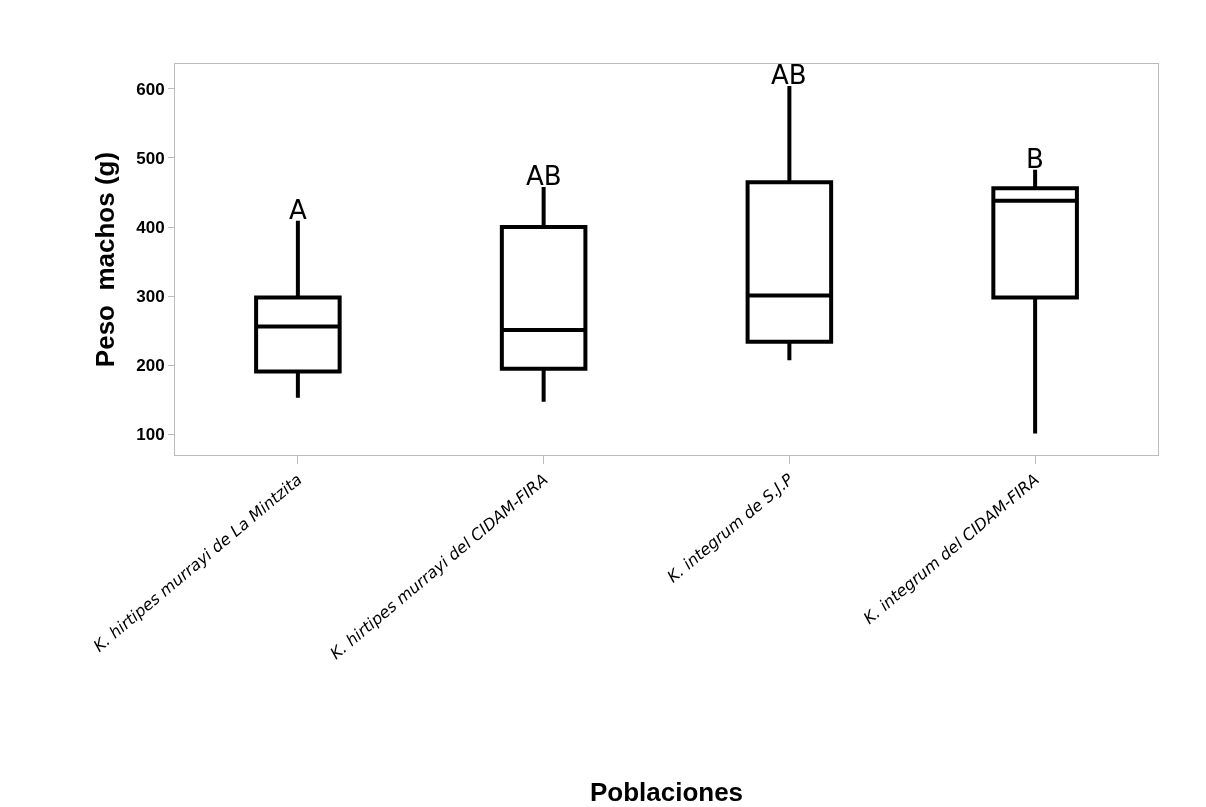 The height and width of the screenshot is (807, 1206). I want to click on y-axis-title: Peso machos (g), so click(104, 259).